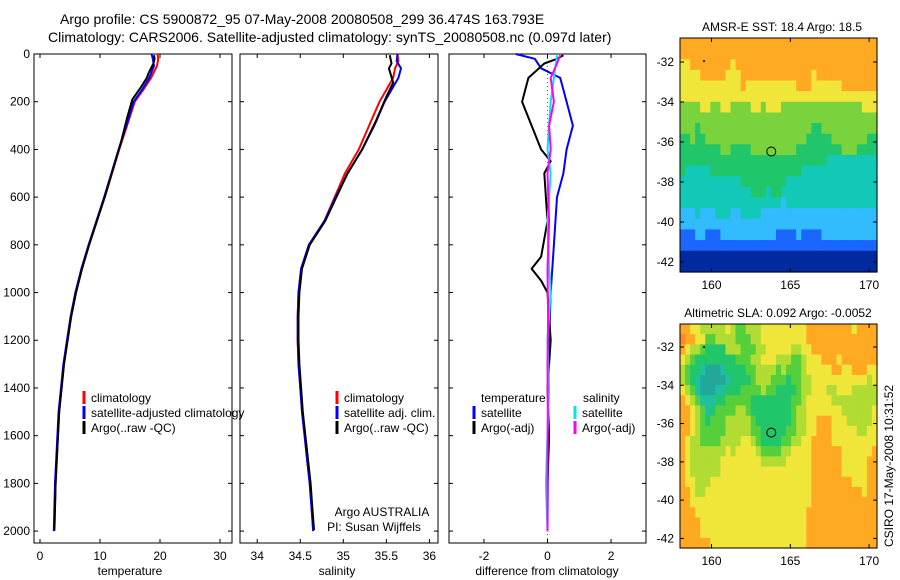 This screenshot has width=900, height=580. What do you see at coordinates (220, 556) in the screenshot?
I see `x-tick-label: 30` at bounding box center [220, 556].